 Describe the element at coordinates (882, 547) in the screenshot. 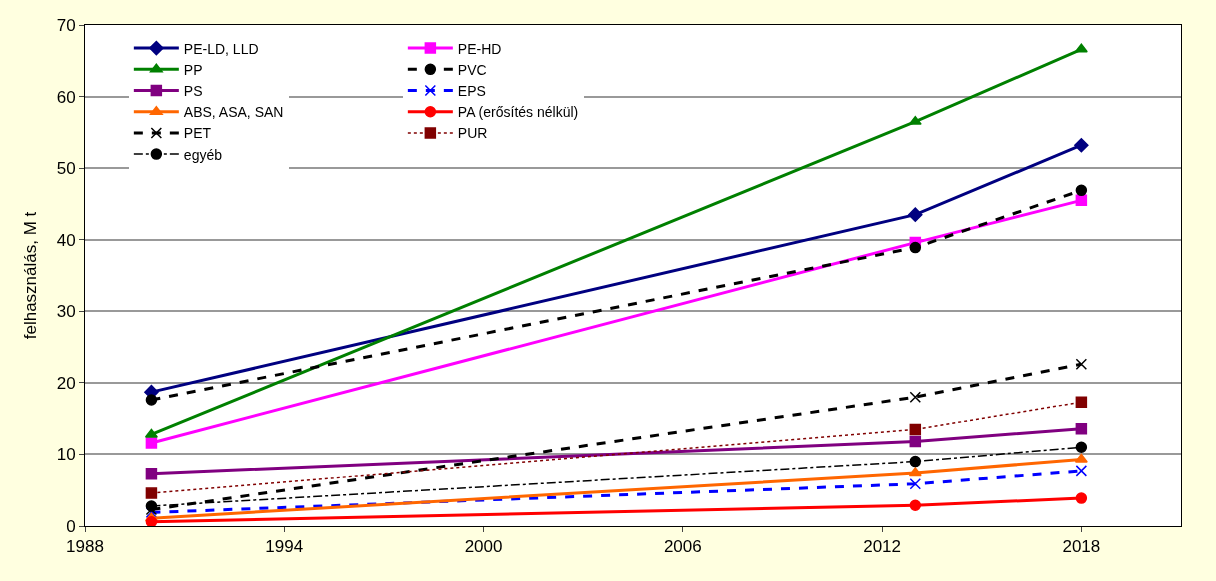

I see `x-tick-label: 2012` at that location.